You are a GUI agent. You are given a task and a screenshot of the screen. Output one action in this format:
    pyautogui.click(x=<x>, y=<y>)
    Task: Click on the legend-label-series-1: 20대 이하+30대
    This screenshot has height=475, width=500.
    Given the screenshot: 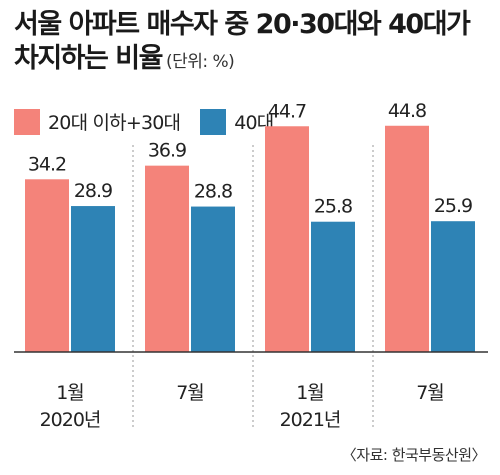 What is the action you would take?
    pyautogui.click(x=114, y=123)
    